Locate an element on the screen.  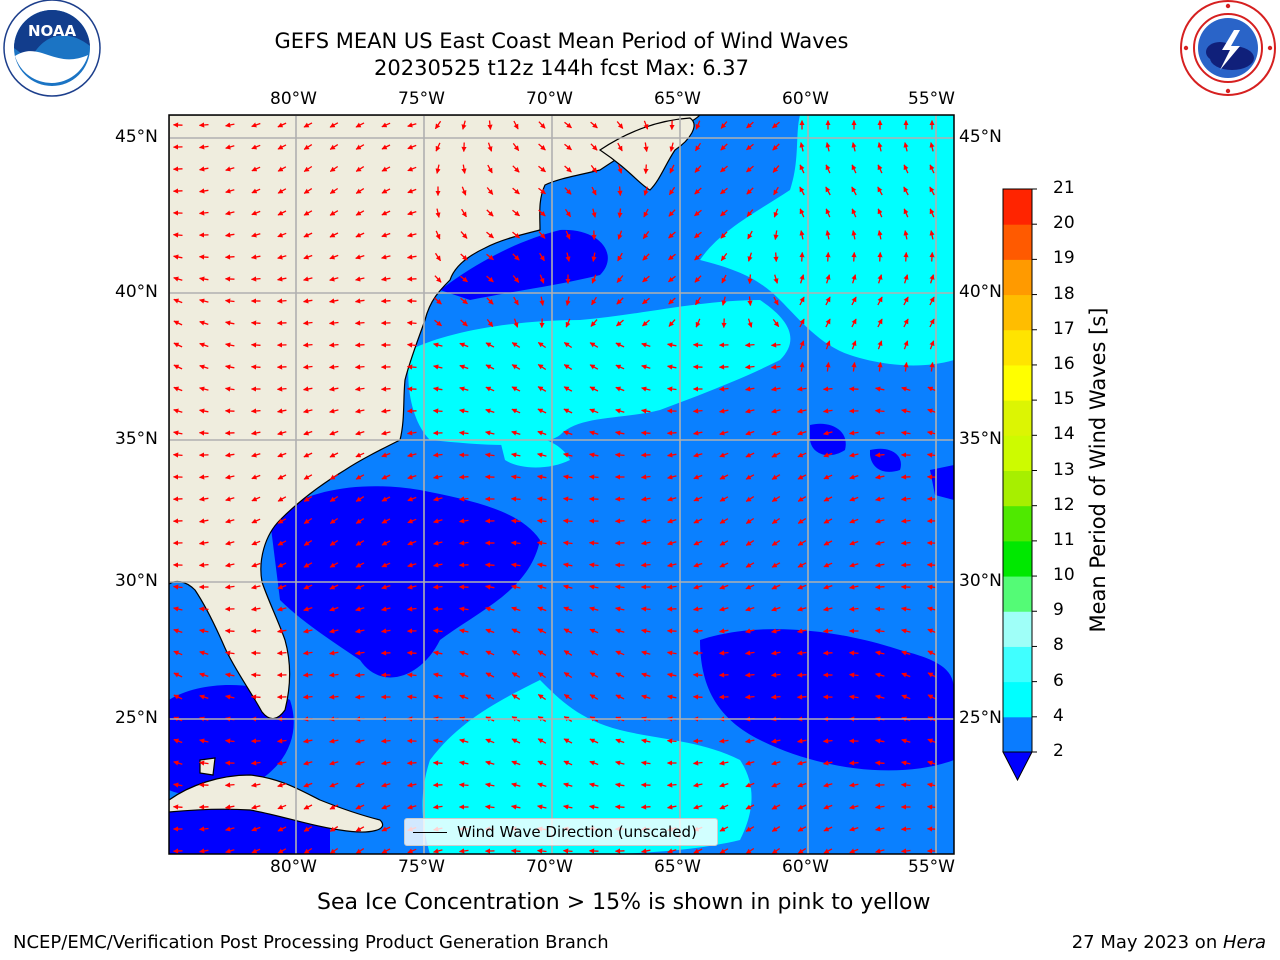
legend-line-swatch is located at coordinates (430, 832).